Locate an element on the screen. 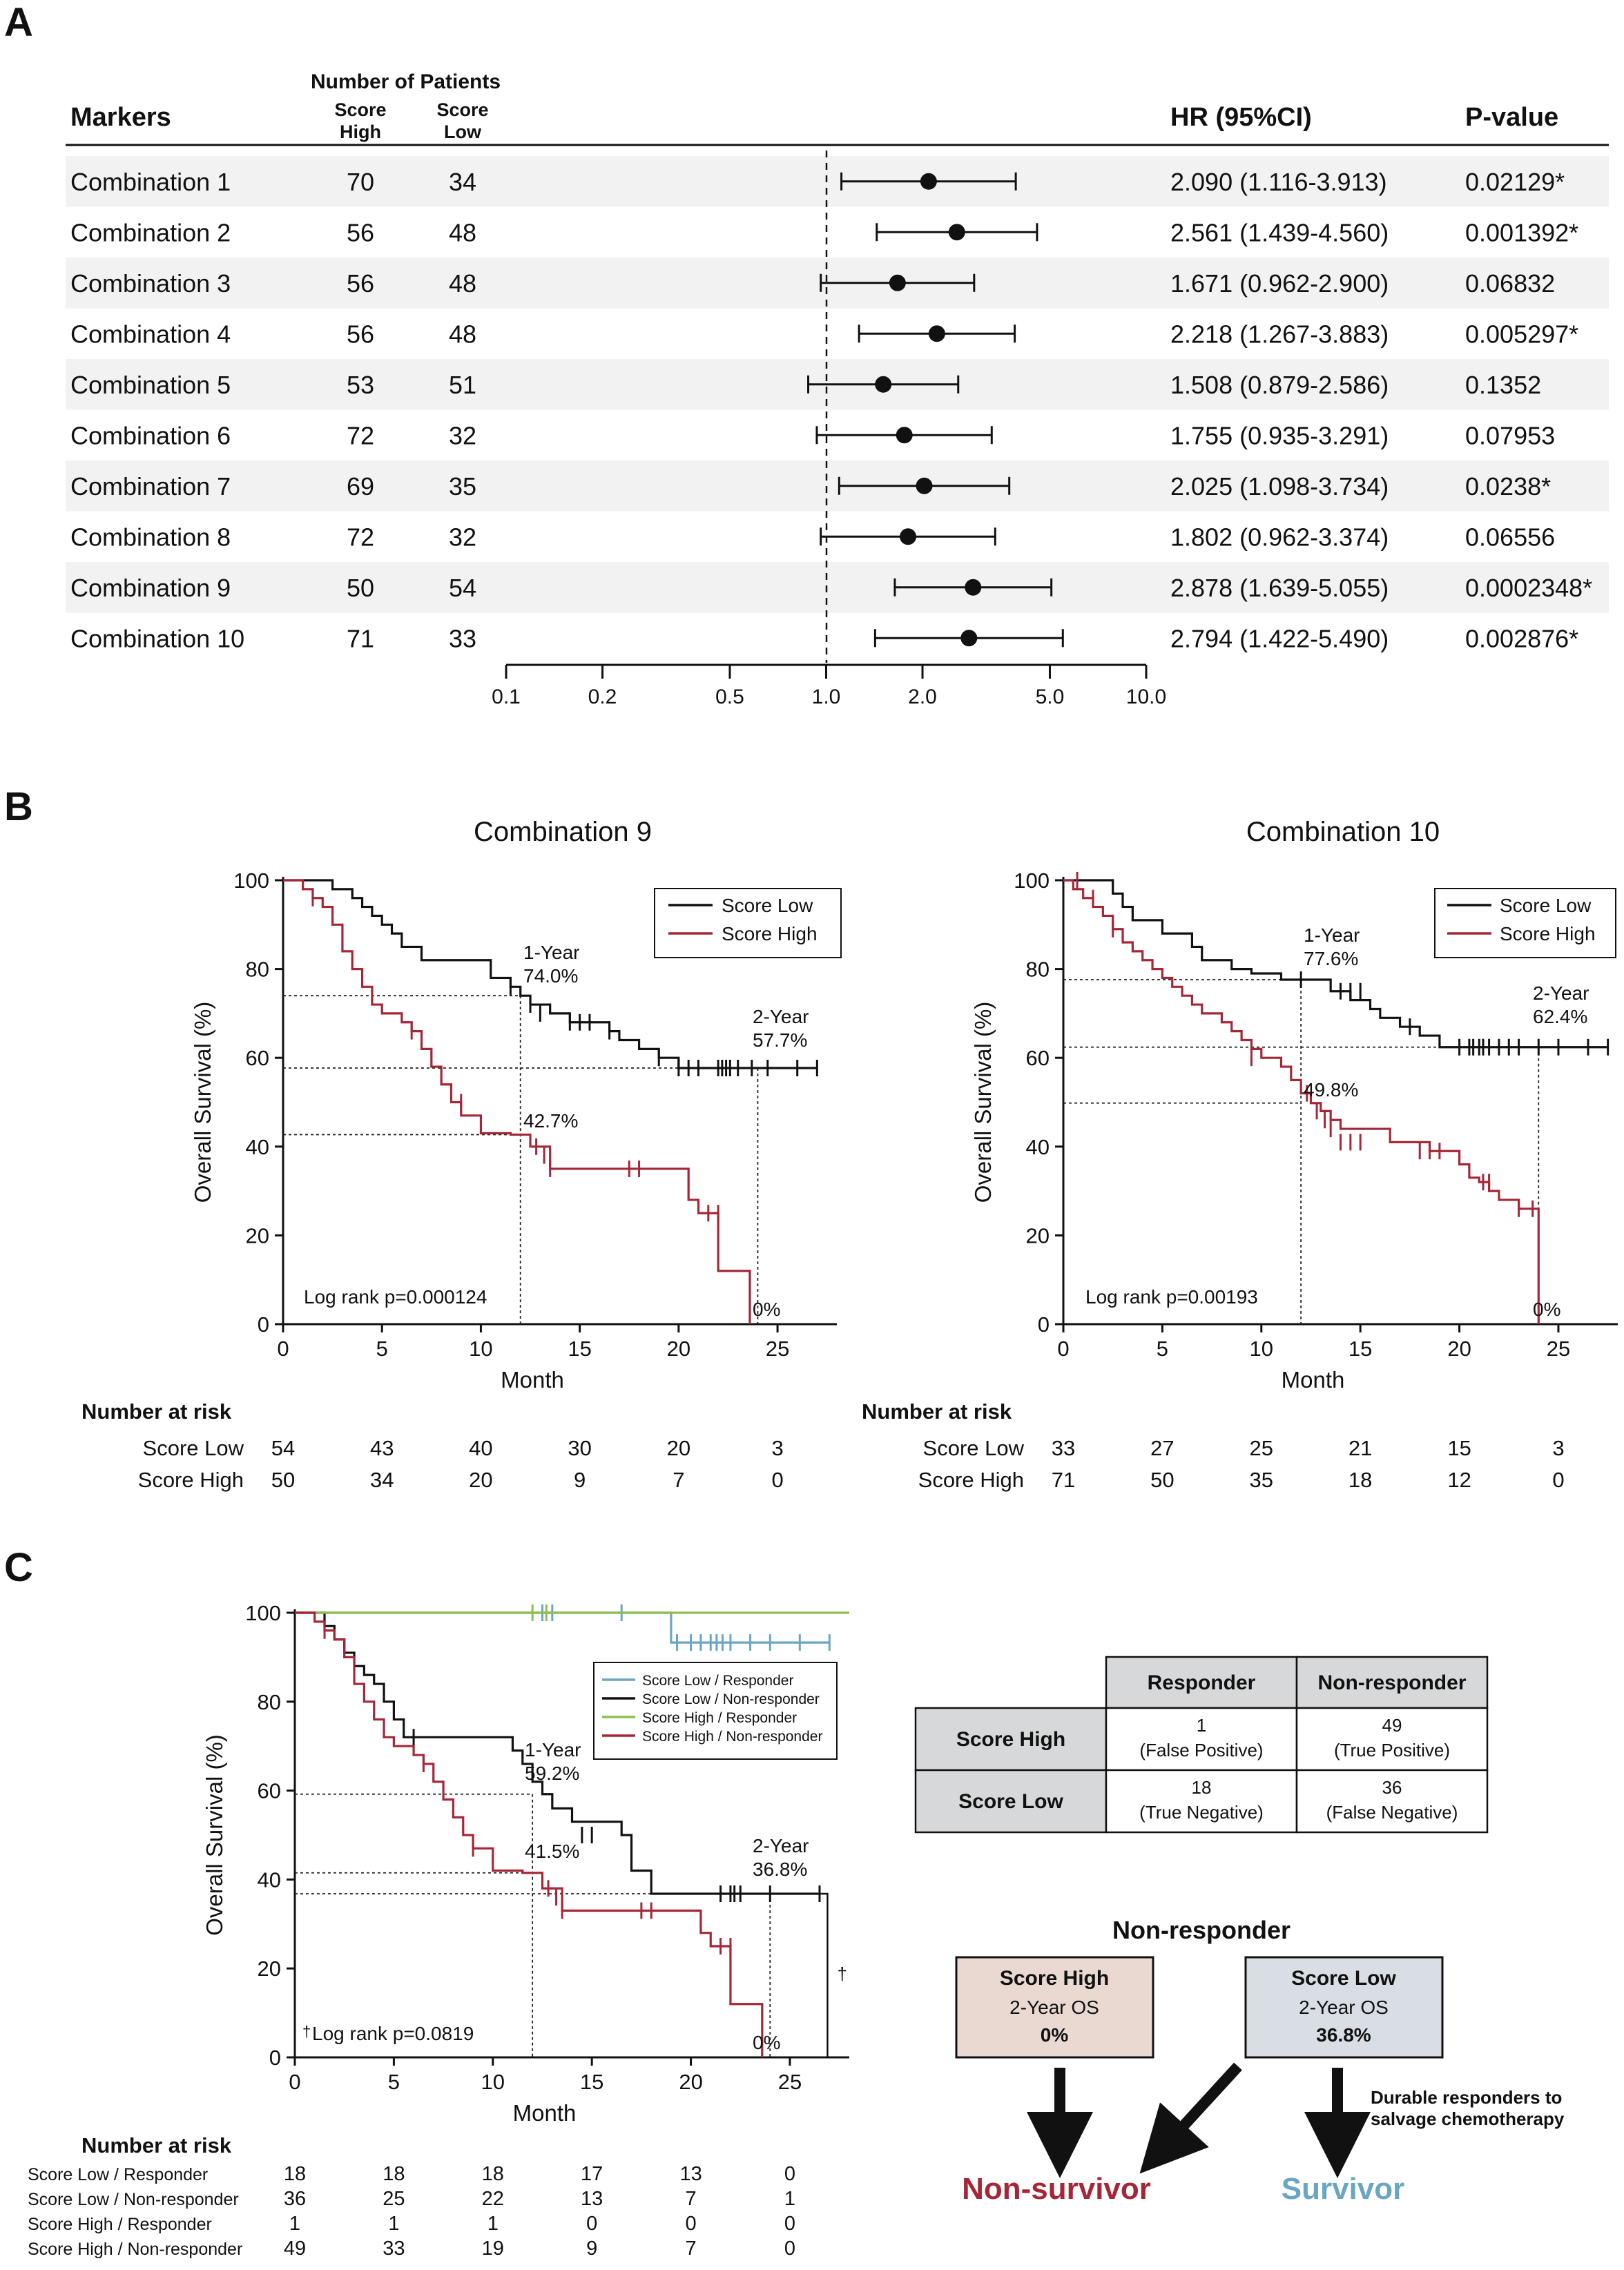 This screenshot has width=1624, height=2270. km-b10-risk-low-value: 25 is located at coordinates (1261, 1448).